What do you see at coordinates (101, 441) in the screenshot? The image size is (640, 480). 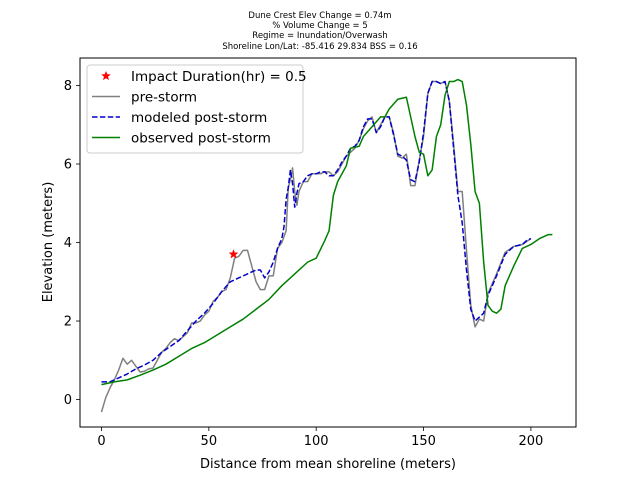 I see `x-tick-label: 0` at bounding box center [101, 441].